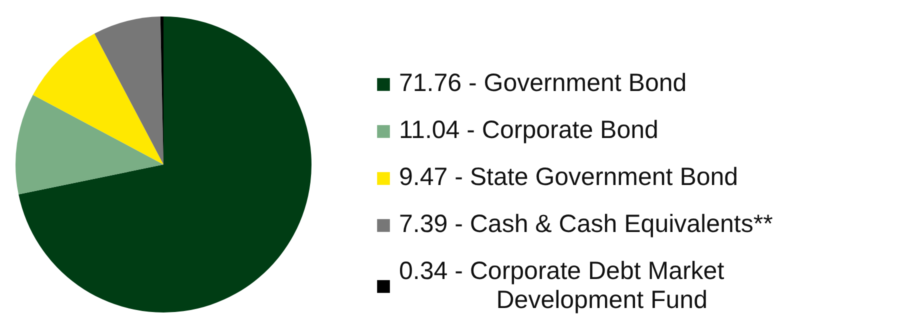  I want to click on legend-label: 7.39 - Cash & Cash Equivalents**, so click(586, 224).